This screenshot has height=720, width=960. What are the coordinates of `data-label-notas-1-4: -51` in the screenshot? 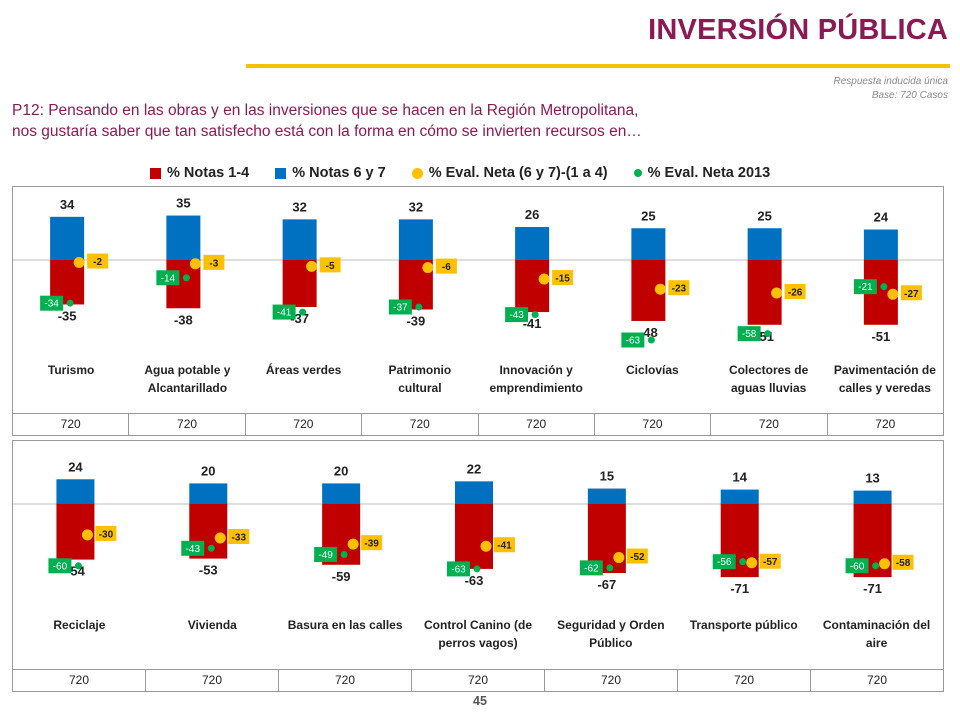 It's located at (880, 336).